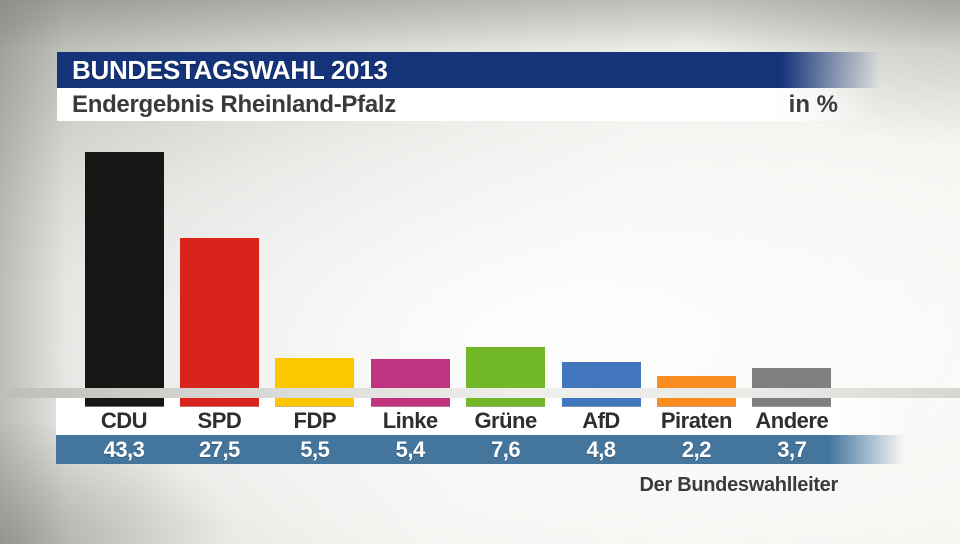  Describe the element at coordinates (696, 402) in the screenshot. I see `bar-stub-piraten` at that location.